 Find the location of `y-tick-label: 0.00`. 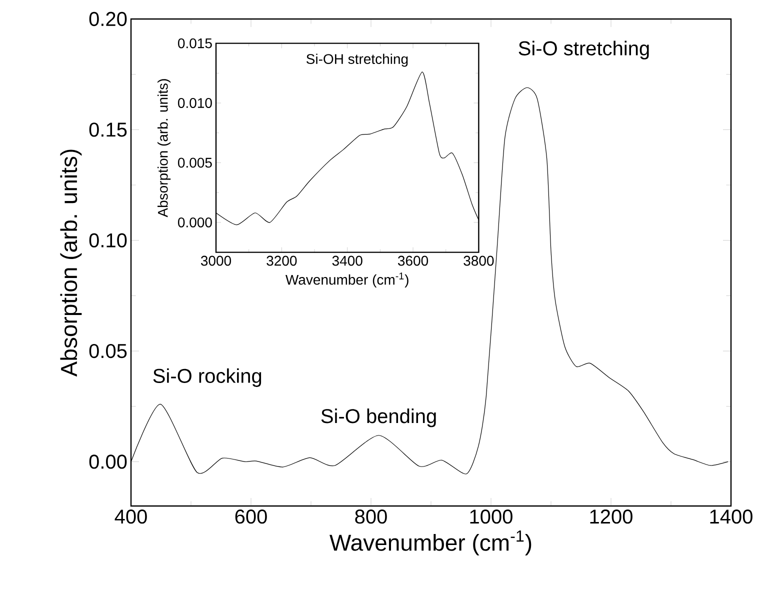

y-tick-label: 0.00 is located at coordinates (108, 461).